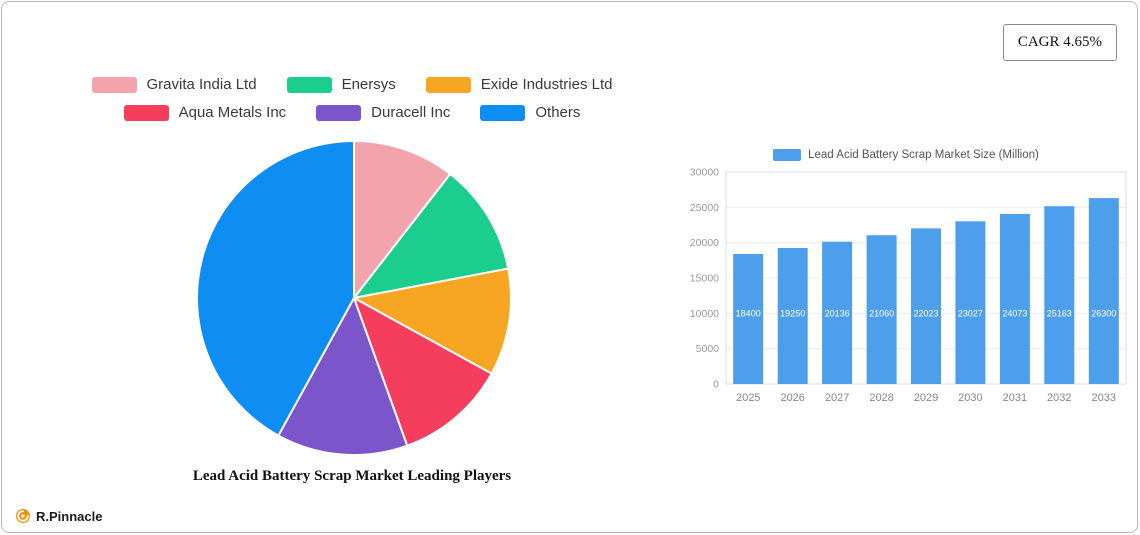 The width and height of the screenshot is (1140, 535). What do you see at coordinates (411, 112) in the screenshot?
I see `legend-label: Duracell Inc` at bounding box center [411, 112].